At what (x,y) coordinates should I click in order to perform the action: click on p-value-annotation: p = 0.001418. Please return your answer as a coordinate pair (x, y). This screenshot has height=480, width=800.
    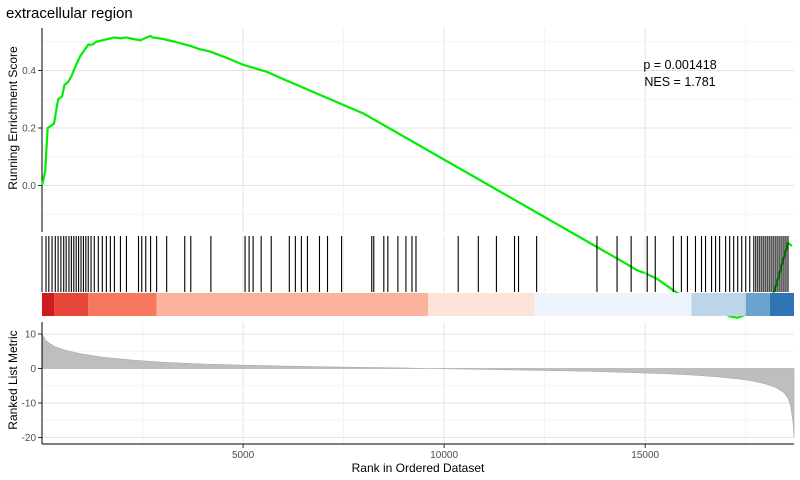
    Looking at the image, I should click on (679, 65).